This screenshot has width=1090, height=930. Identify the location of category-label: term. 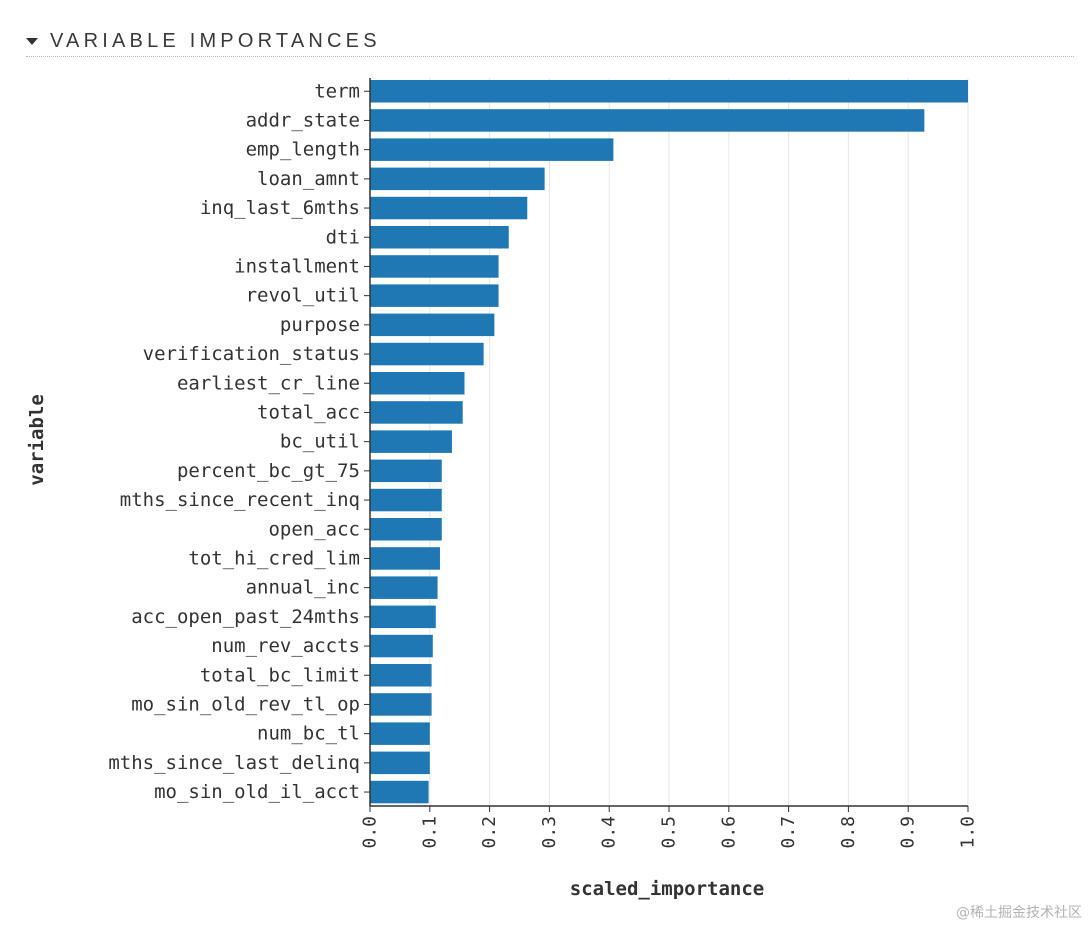
(337, 91).